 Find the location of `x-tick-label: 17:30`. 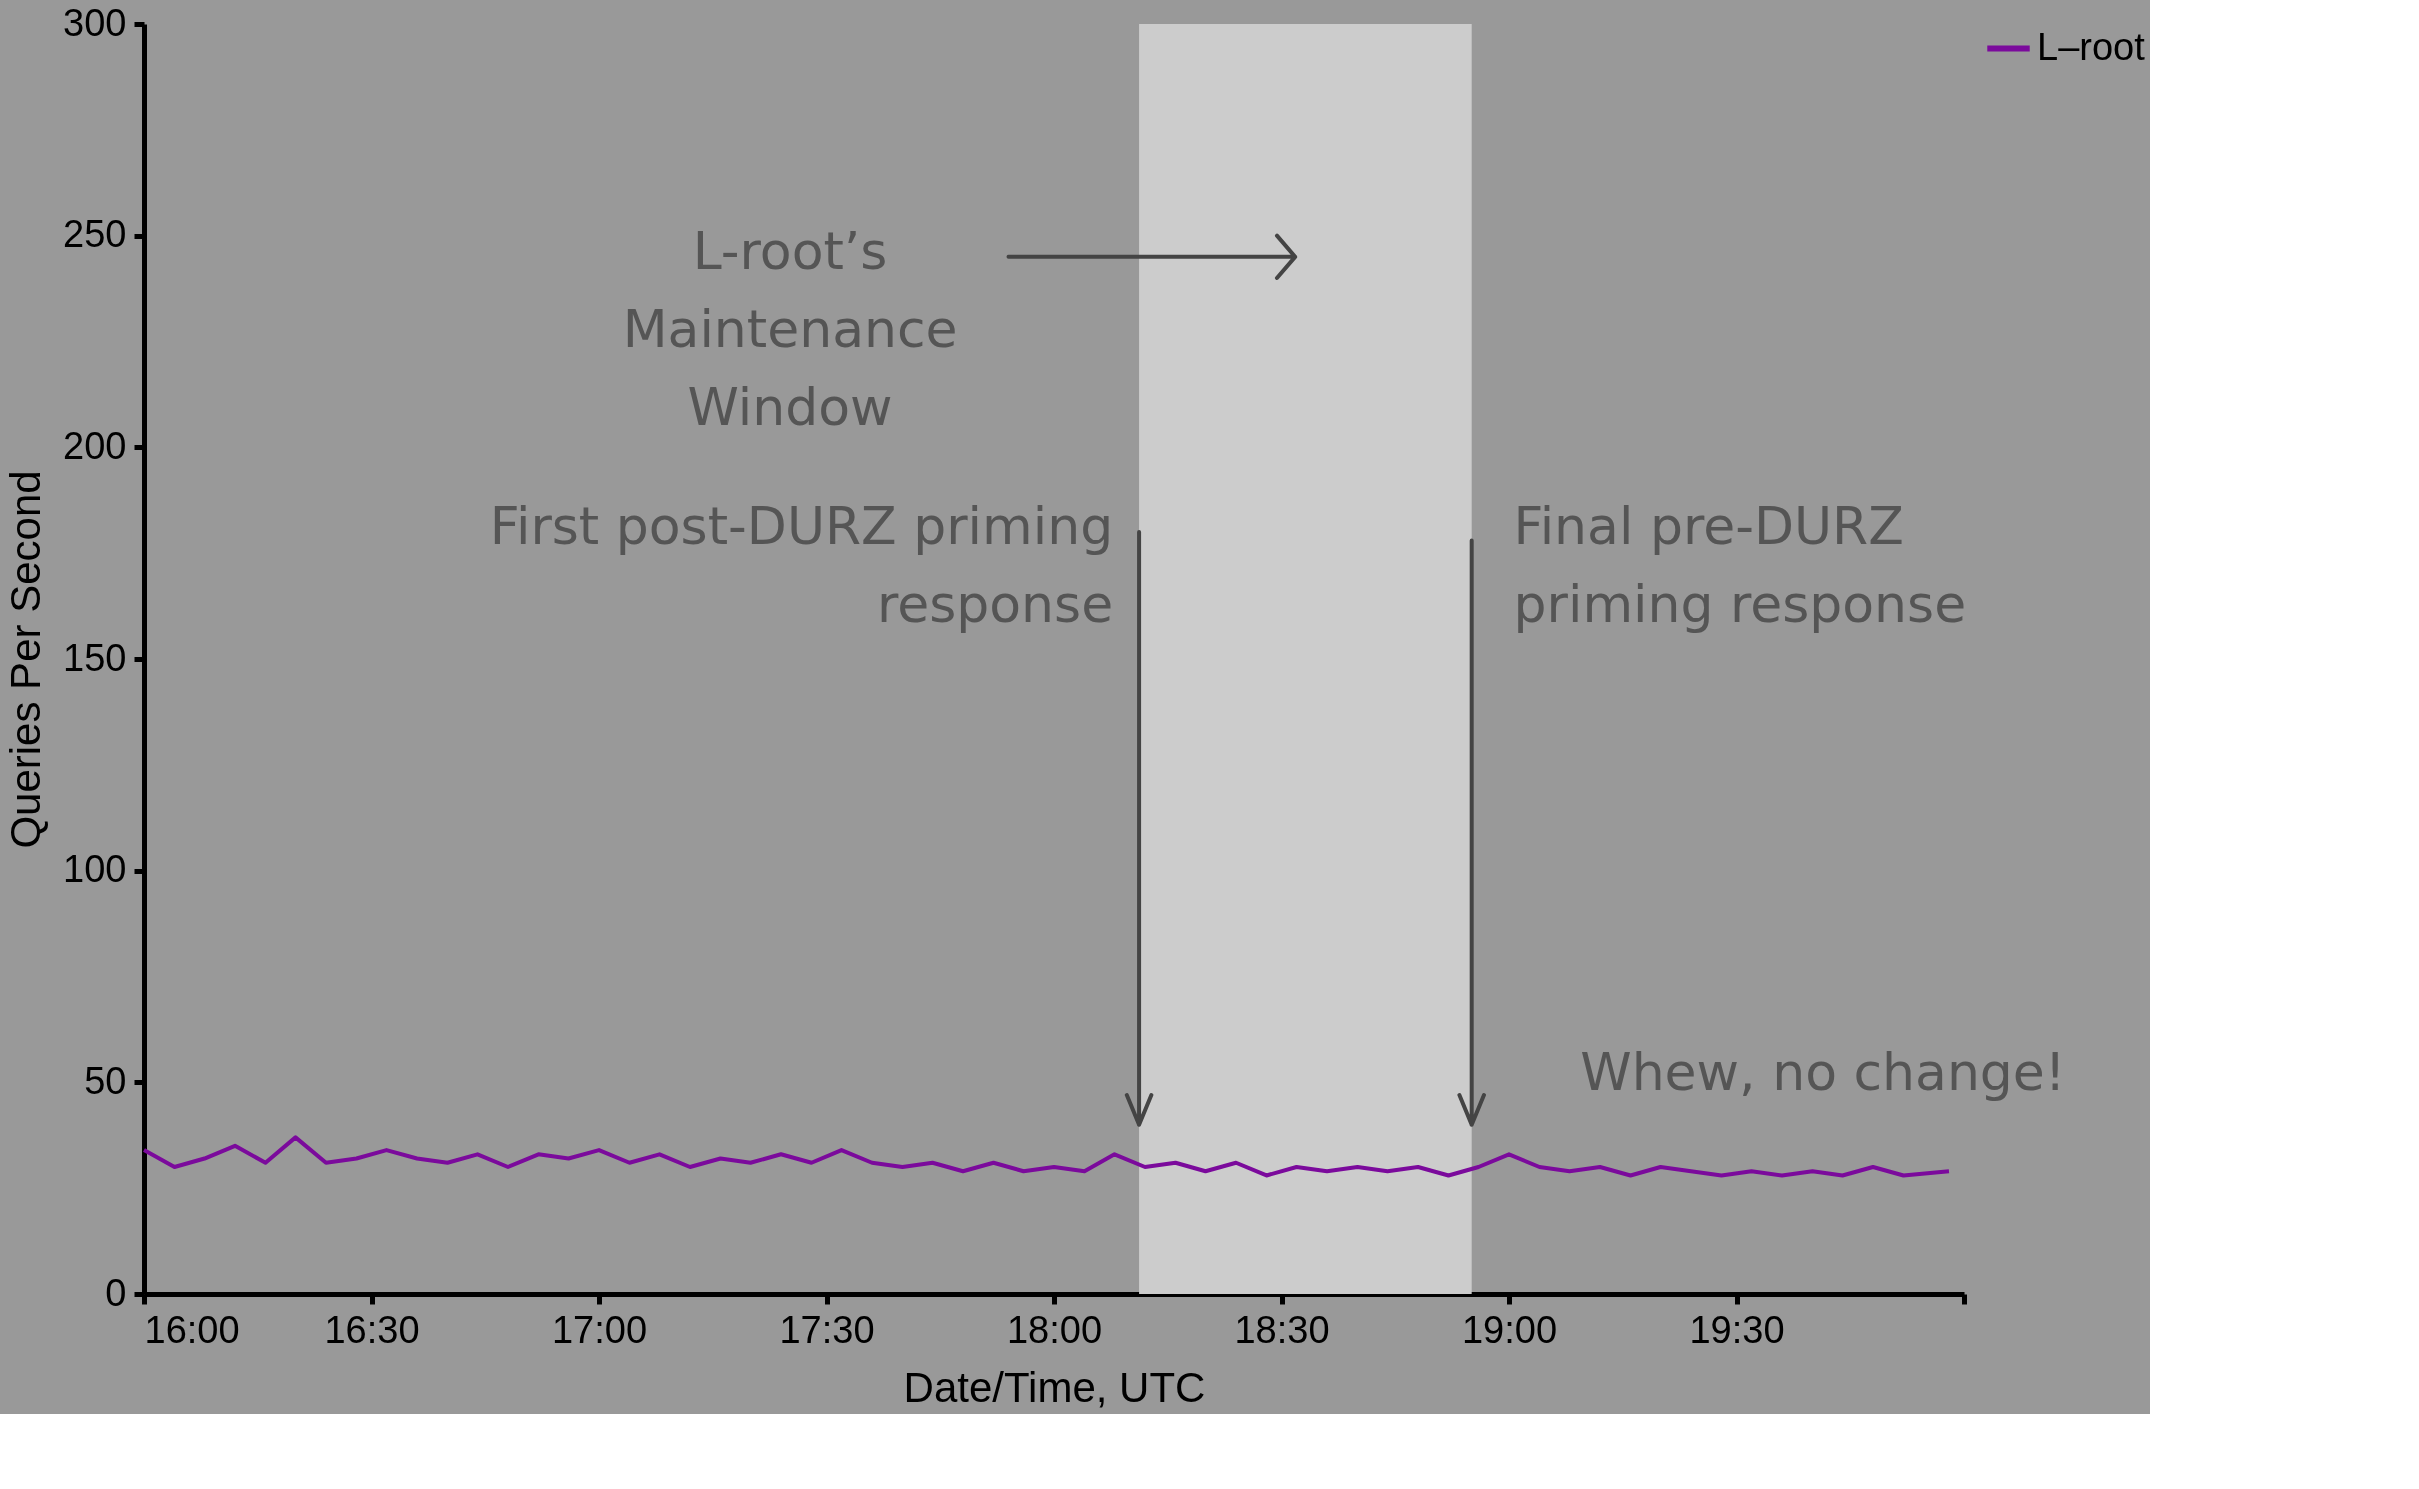

x-tick-label: 17:30 is located at coordinates (827, 1329).